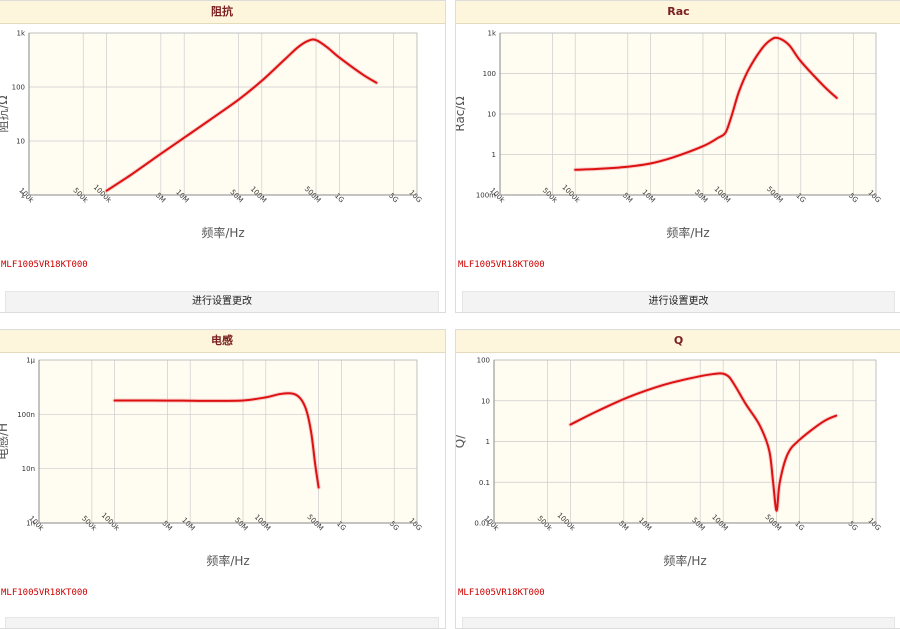  I want to click on y-axis-title: 电感/H, so click(5, 441).